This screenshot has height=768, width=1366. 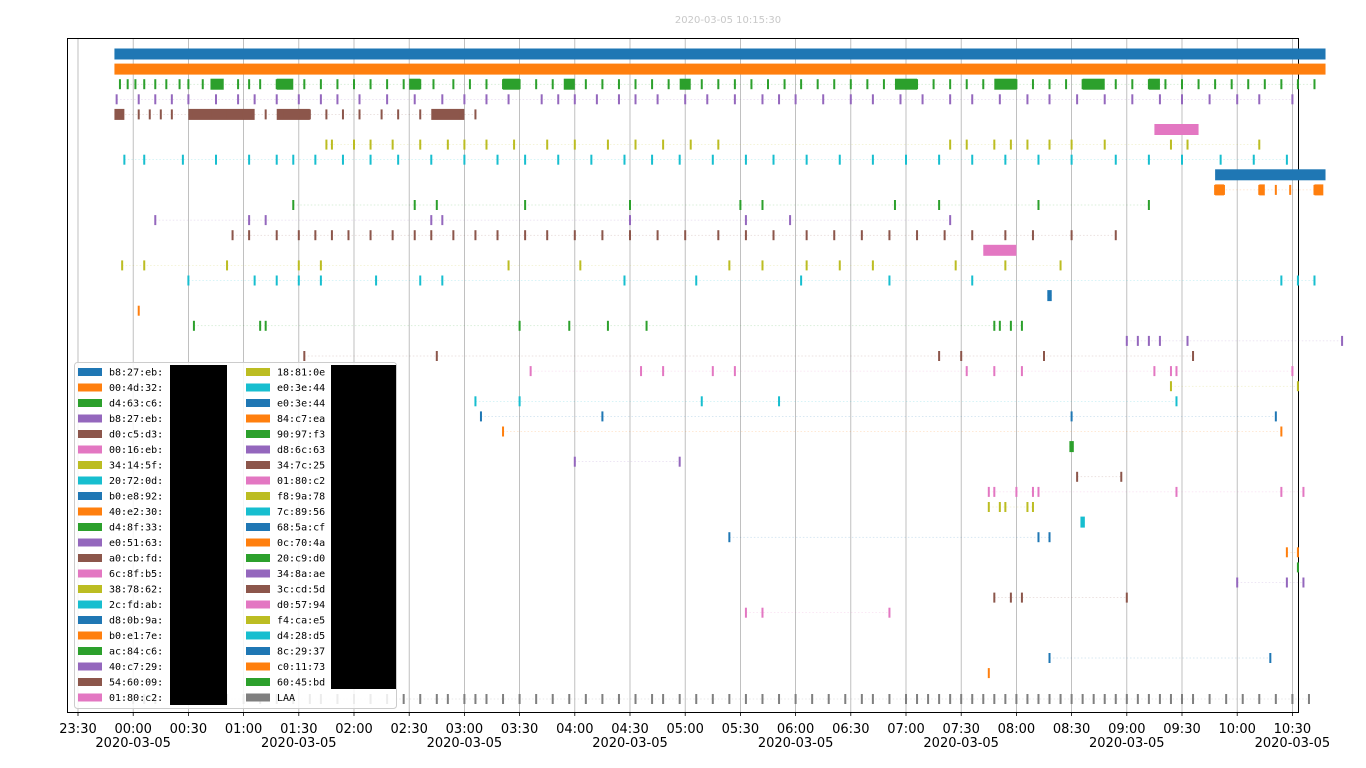 I want to click on x-tick-label: 04:00, so click(x=574, y=729).